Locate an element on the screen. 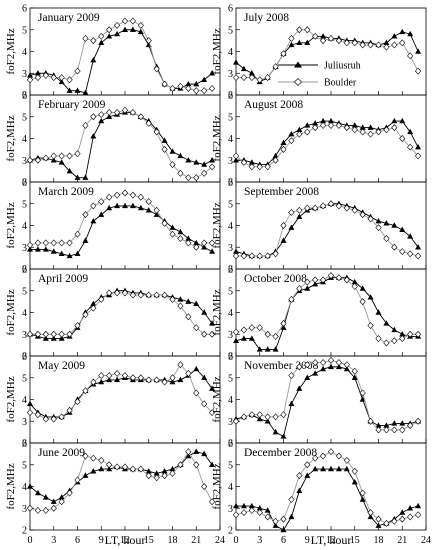 The height and width of the screenshot is (550, 438). x-tick-label: 6 is located at coordinates (77, 540).